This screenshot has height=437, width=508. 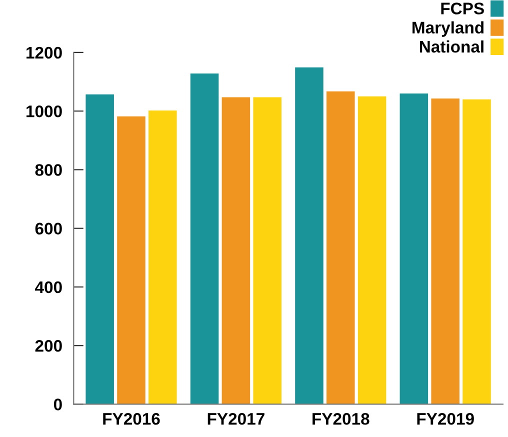 What do you see at coordinates (462, 8) in the screenshot?
I see `legend-label: FCPS` at bounding box center [462, 8].